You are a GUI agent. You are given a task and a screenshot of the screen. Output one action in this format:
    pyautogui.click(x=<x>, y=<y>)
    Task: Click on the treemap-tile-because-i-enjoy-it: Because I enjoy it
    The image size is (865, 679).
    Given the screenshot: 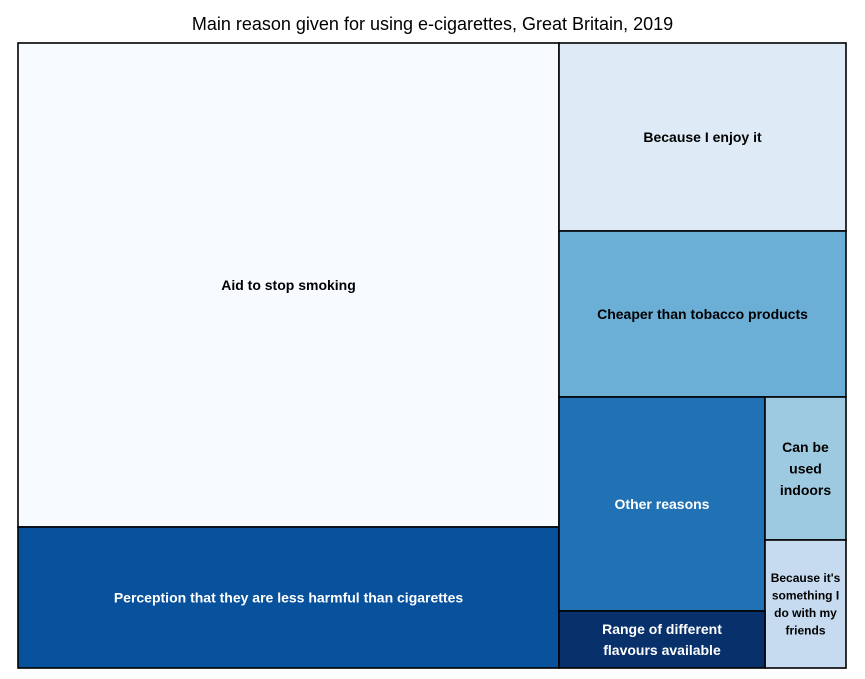 What is the action you would take?
    pyautogui.click(x=702, y=137)
    